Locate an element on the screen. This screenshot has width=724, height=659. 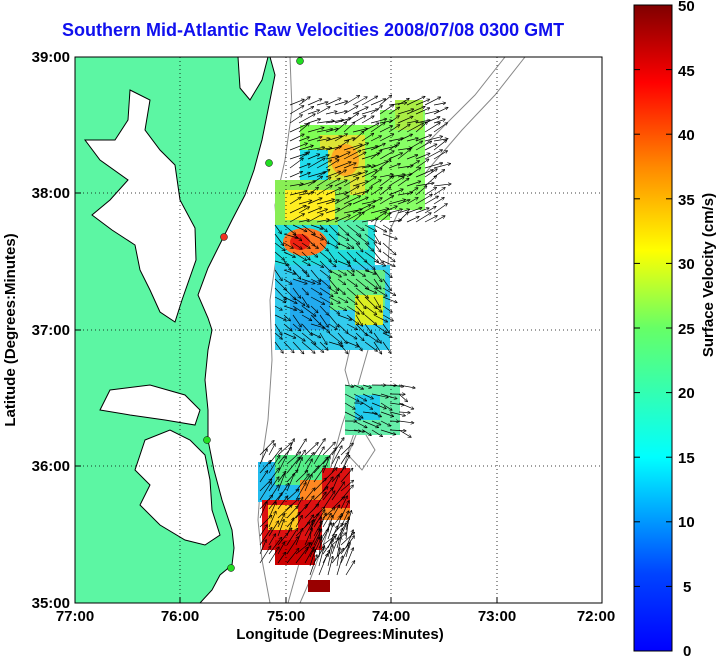
colorbar-tick-label: 5 is located at coordinates (687, 587).